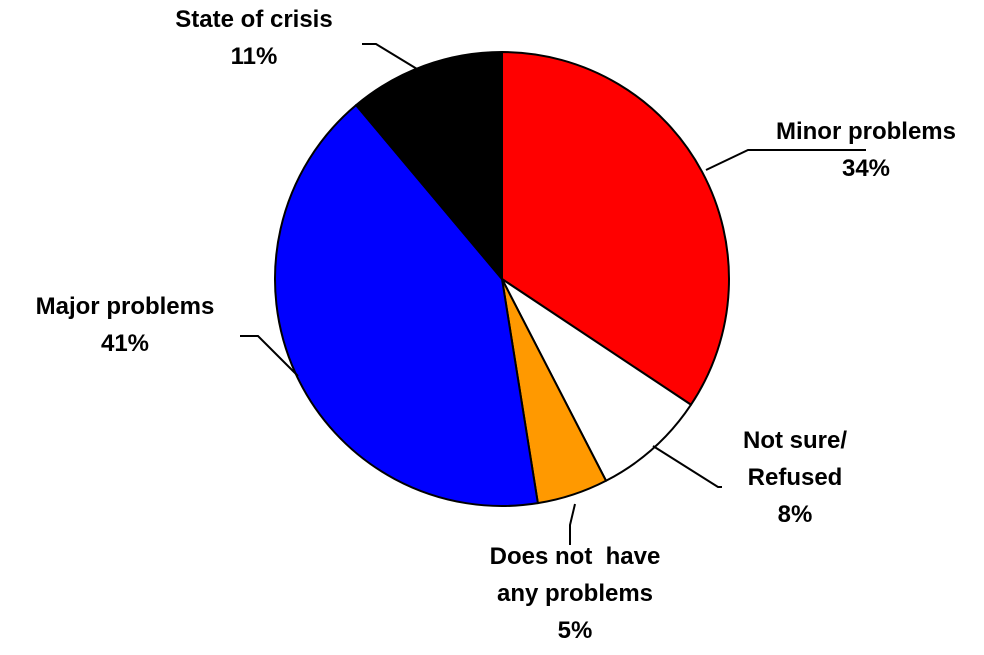 This screenshot has height=655, width=984. Describe the element at coordinates (795, 514) in the screenshot. I see `slice-percent: 8%` at that location.